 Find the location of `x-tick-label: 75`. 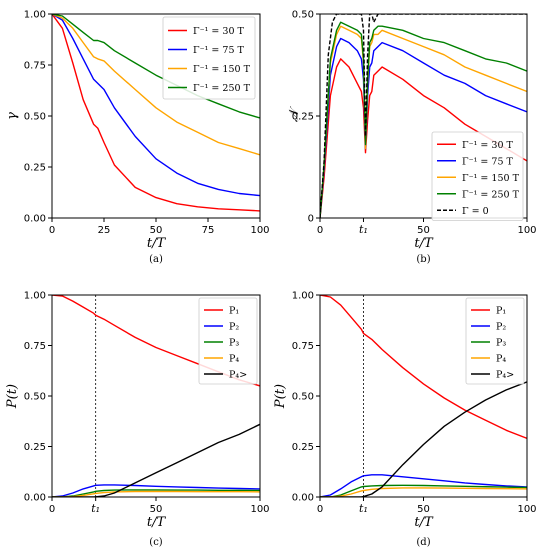

x-tick-label: 75 is located at coordinates (208, 230).